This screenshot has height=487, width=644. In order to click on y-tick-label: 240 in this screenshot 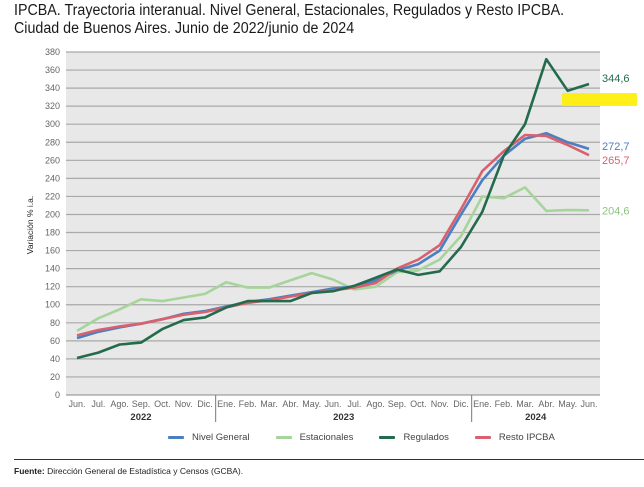, I will do `click(52, 178)`.